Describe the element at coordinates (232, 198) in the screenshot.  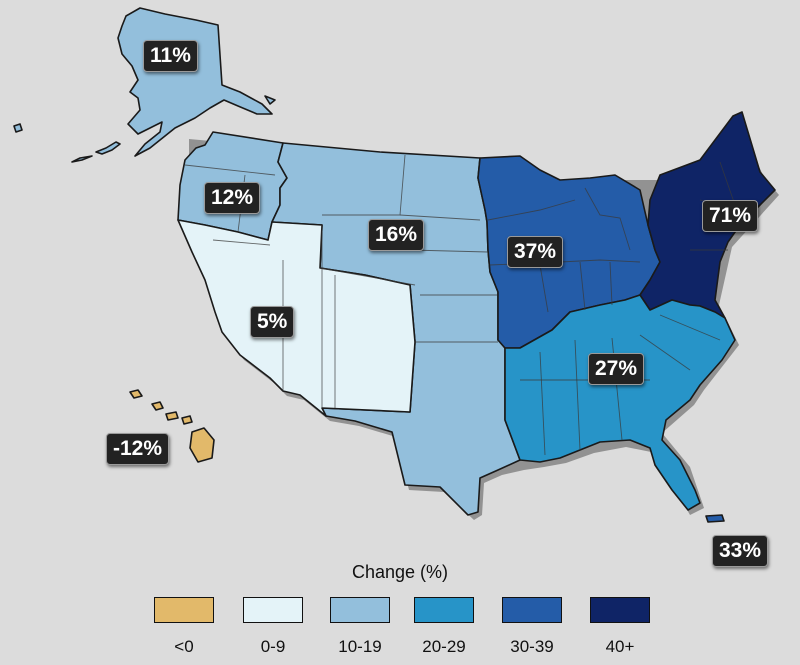
I see `badge-northwest: 12%` at that location.